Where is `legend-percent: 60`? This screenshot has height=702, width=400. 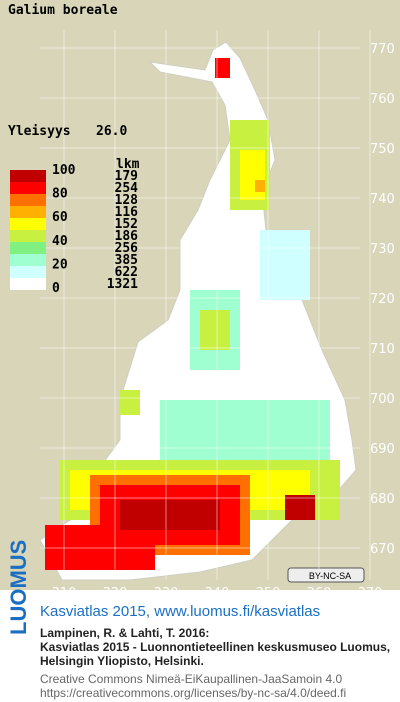
legend-percent: 60 is located at coordinates (60, 217).